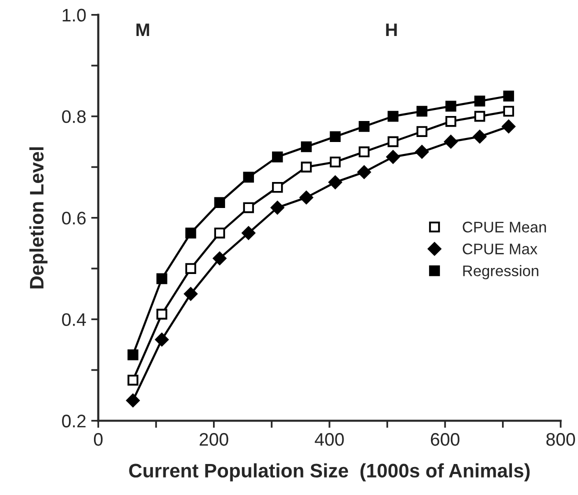 This screenshot has width=578, height=495. What do you see at coordinates (74, 218) in the screenshot?
I see `y-tick-label: 0.6` at bounding box center [74, 218].